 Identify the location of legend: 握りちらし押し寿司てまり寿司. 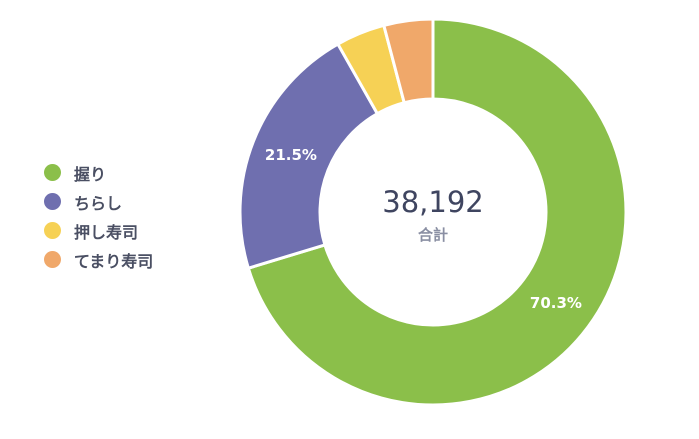
(98, 216).